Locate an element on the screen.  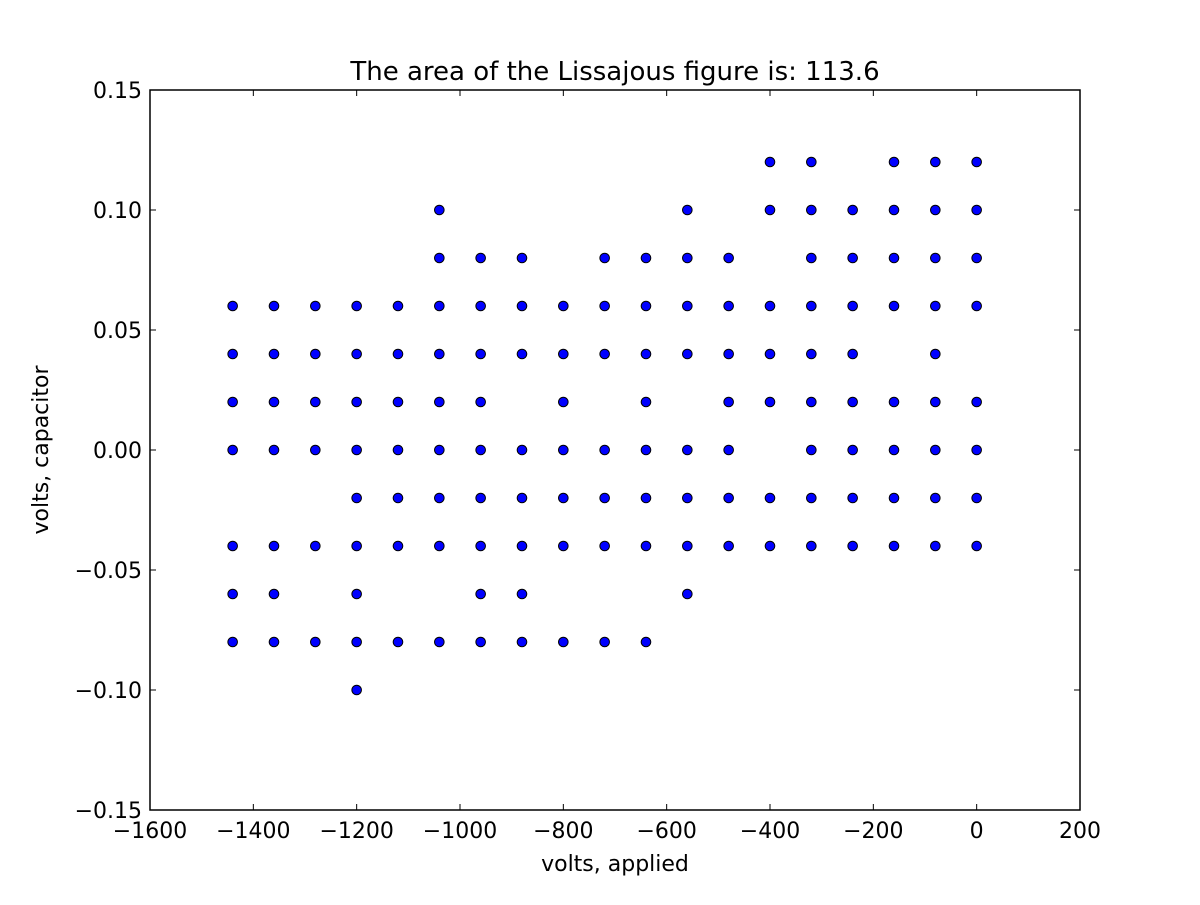
y-tick-label: 0.10 is located at coordinates (117, 211).